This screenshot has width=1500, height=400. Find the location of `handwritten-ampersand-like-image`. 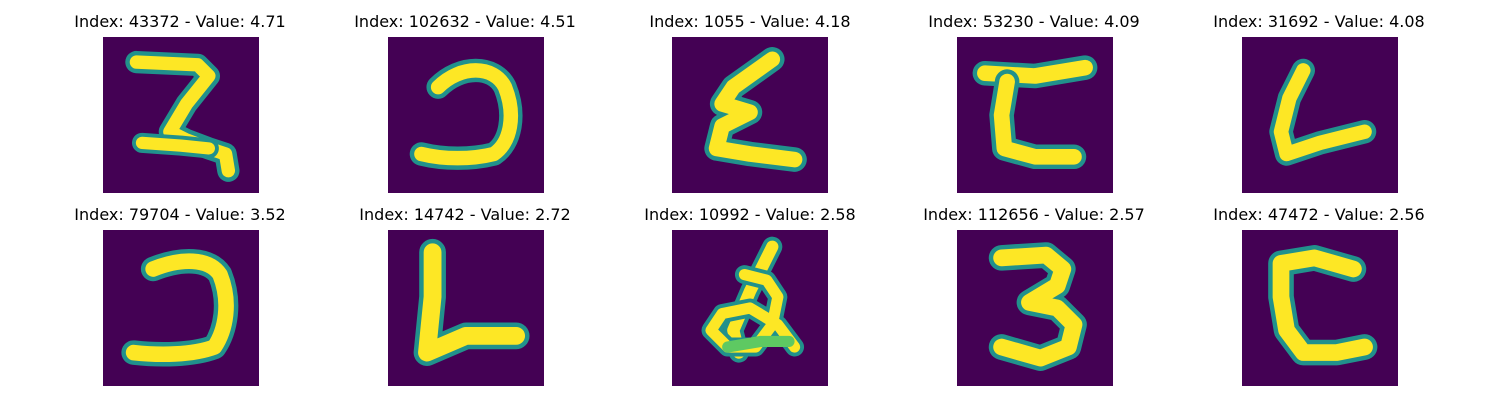

handwritten-ampersand-like-image is located at coordinates (750, 308).